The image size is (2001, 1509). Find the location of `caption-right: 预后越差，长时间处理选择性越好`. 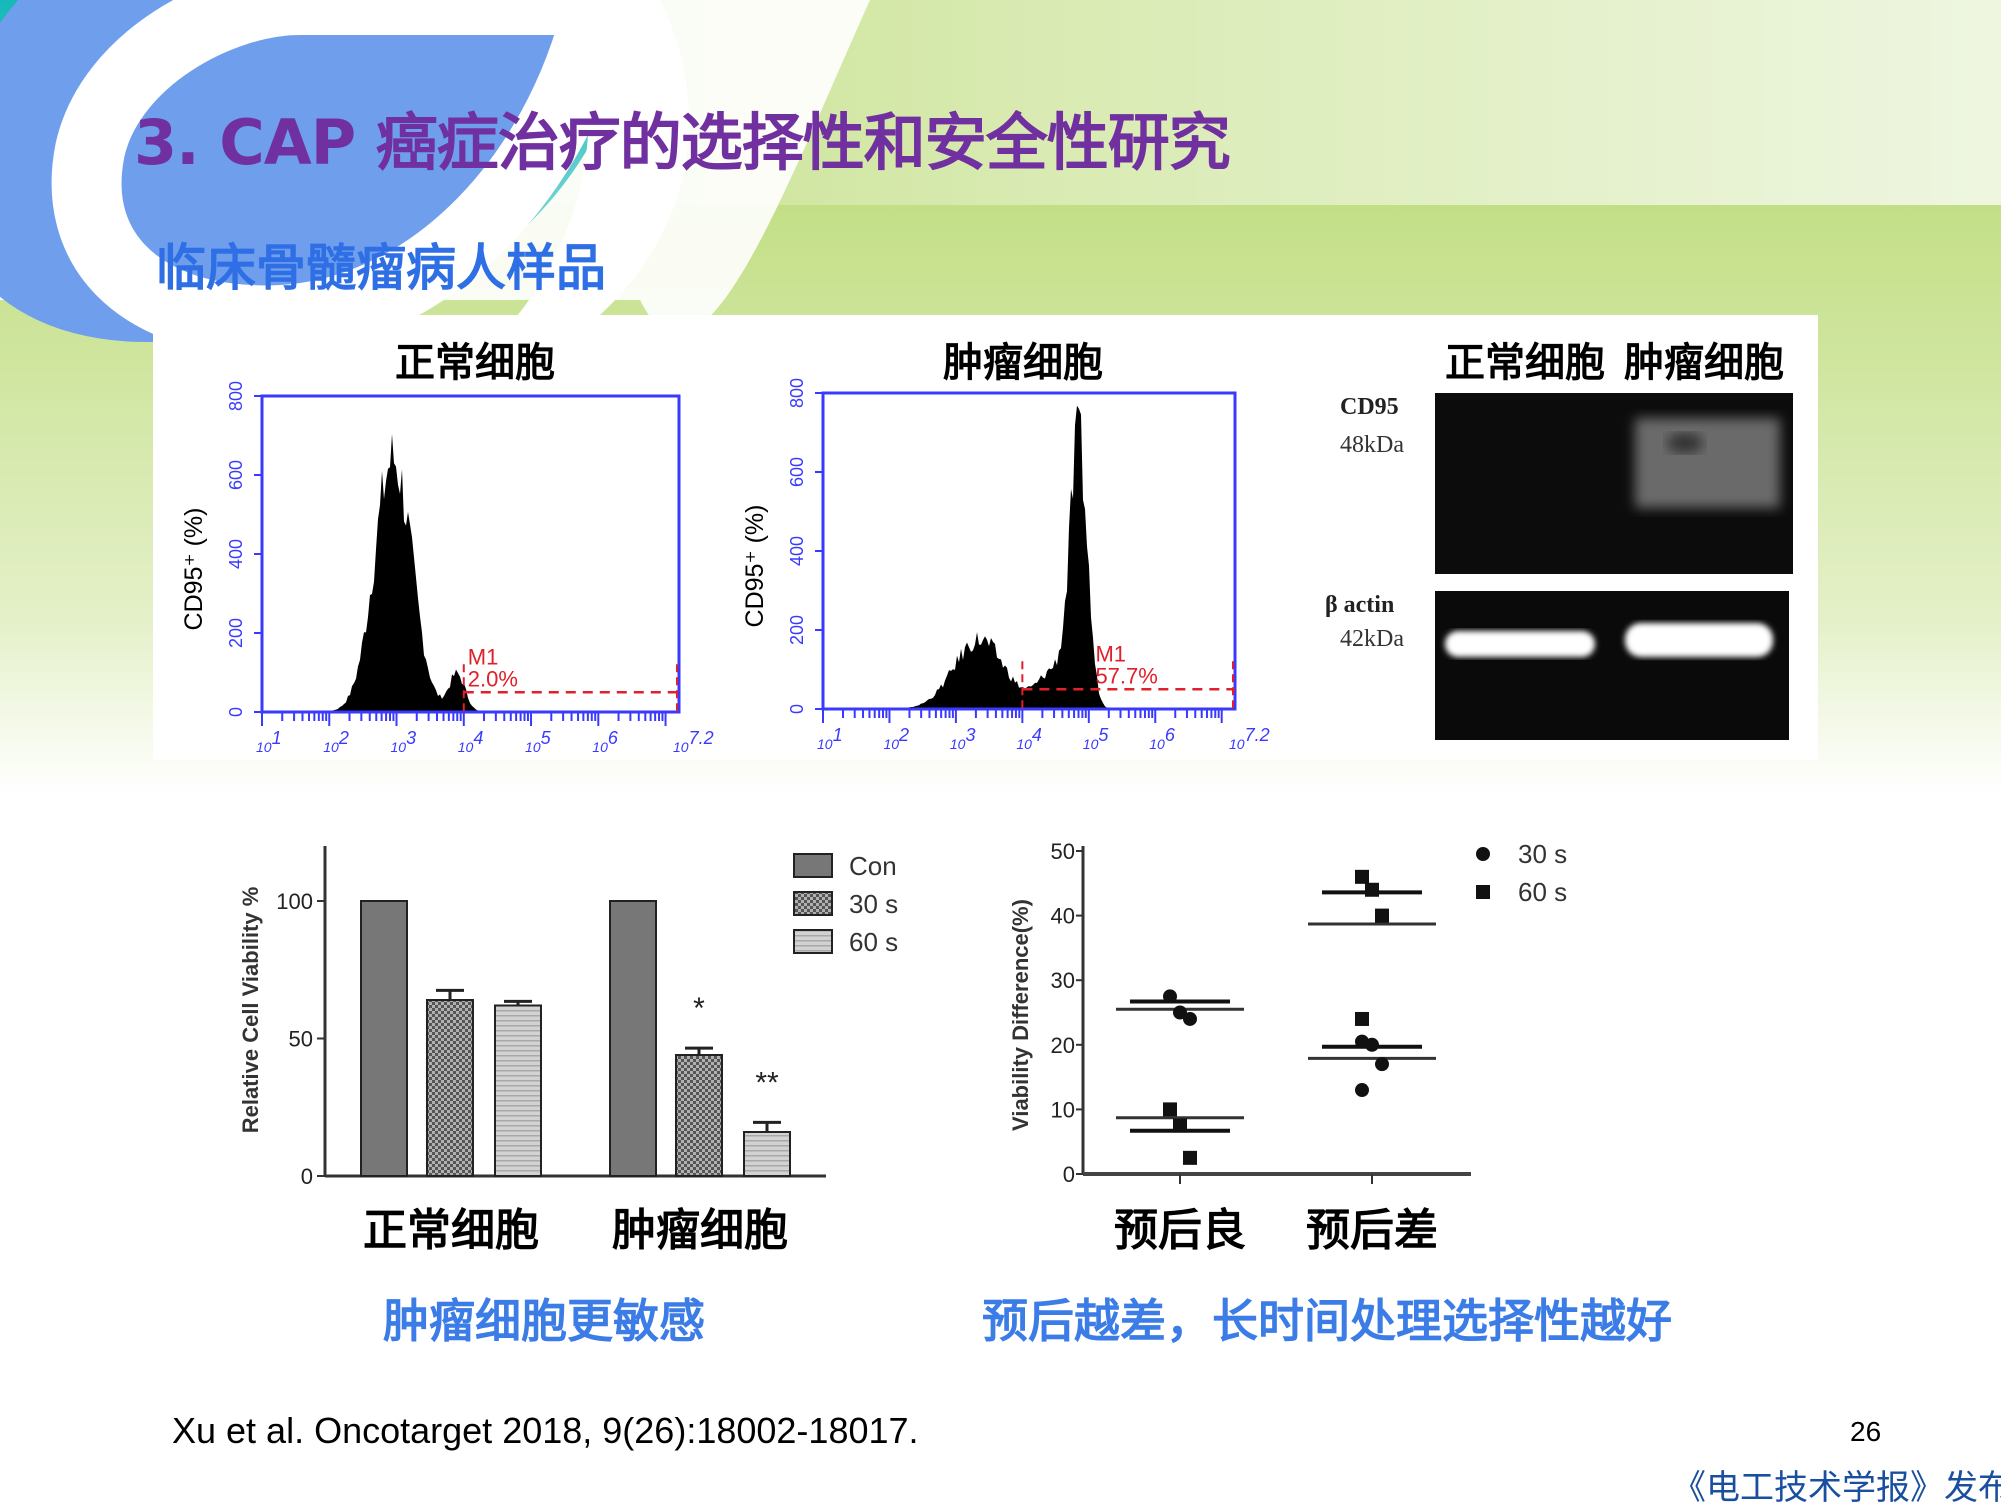

caption-right: 预后越差，长时间处理选择性越好 is located at coordinates (1327, 1321).